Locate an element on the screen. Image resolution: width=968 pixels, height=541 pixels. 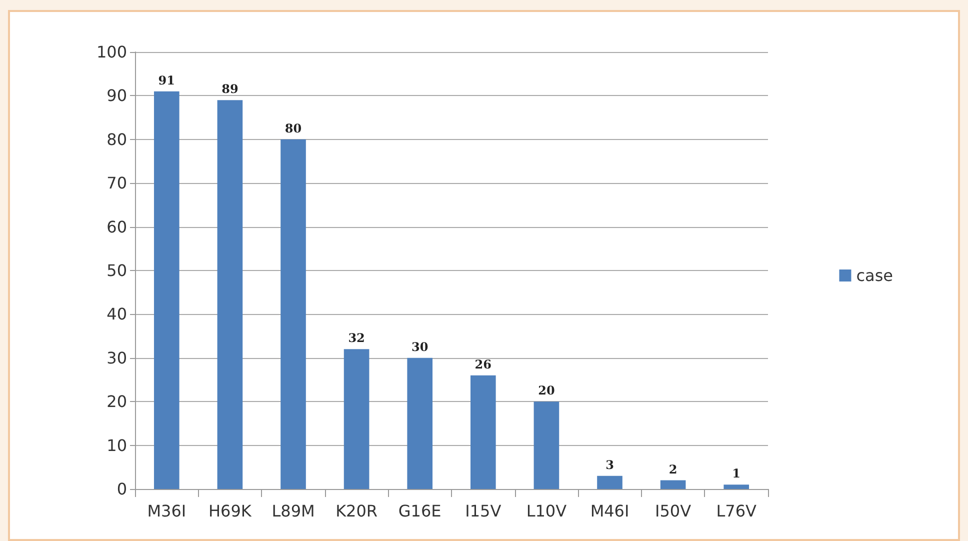
x-tick-label: L89M is located at coordinates (293, 511).